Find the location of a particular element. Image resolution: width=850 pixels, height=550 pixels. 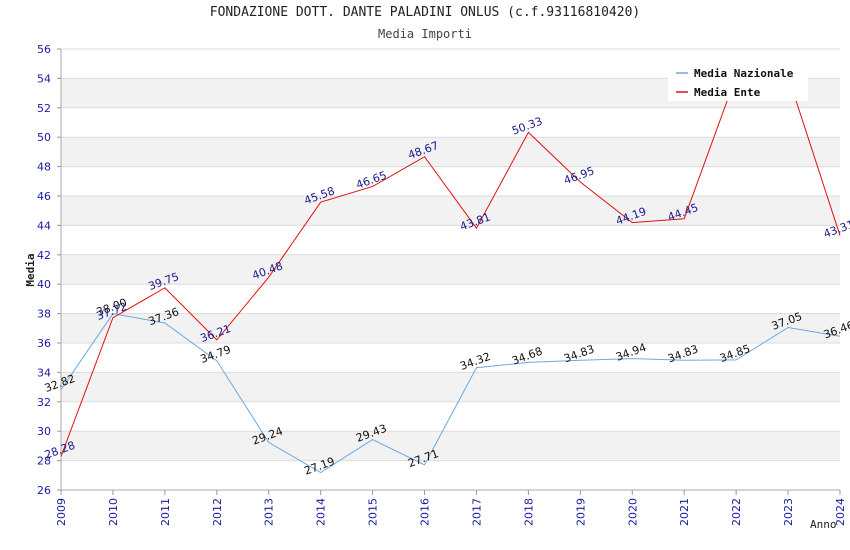

x-tick-label: 2013 is located at coordinates (269, 512).